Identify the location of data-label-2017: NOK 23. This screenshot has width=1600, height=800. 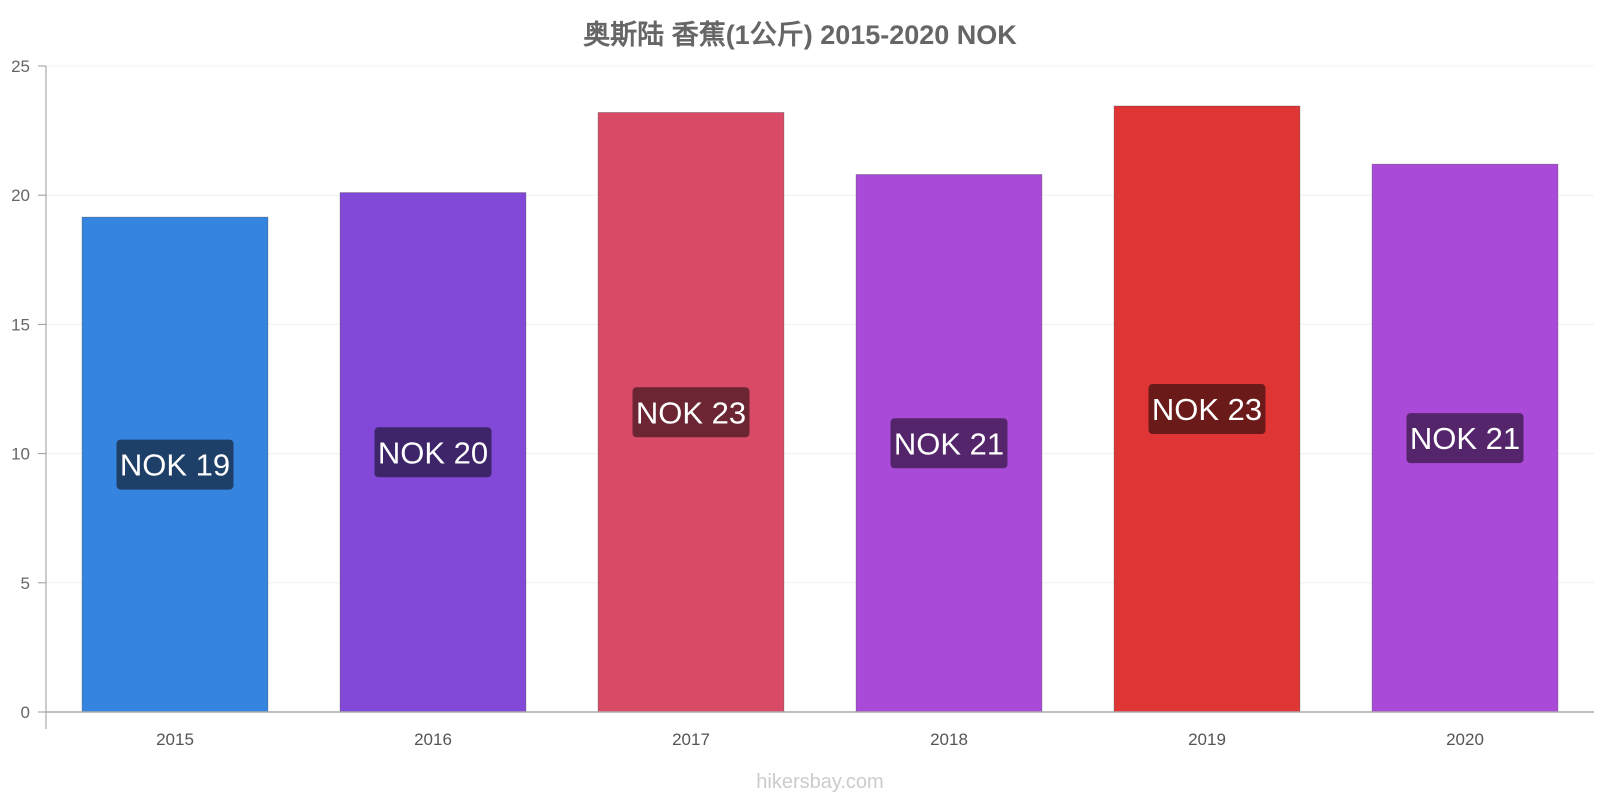
(691, 412).